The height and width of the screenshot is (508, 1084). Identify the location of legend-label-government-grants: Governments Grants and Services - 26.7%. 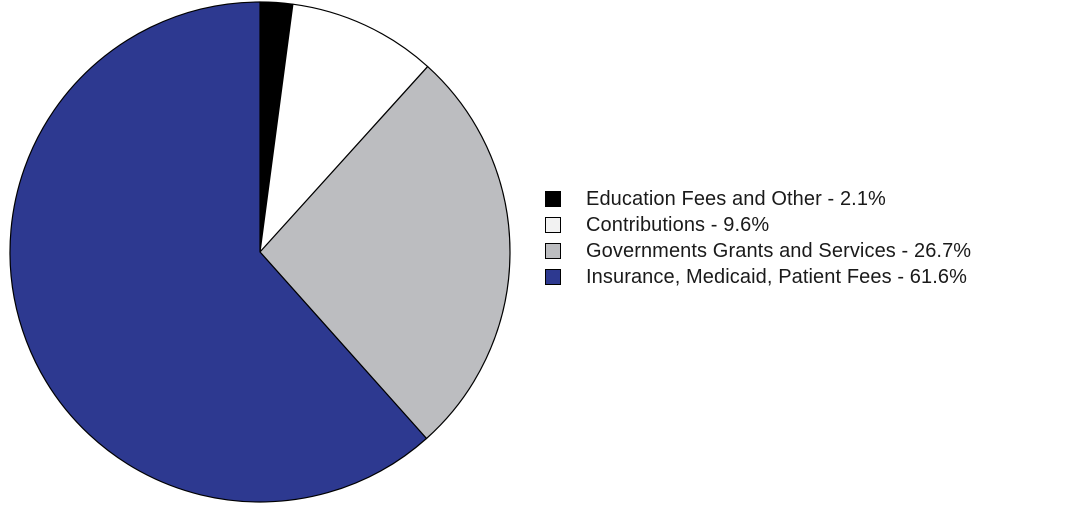
(779, 250).